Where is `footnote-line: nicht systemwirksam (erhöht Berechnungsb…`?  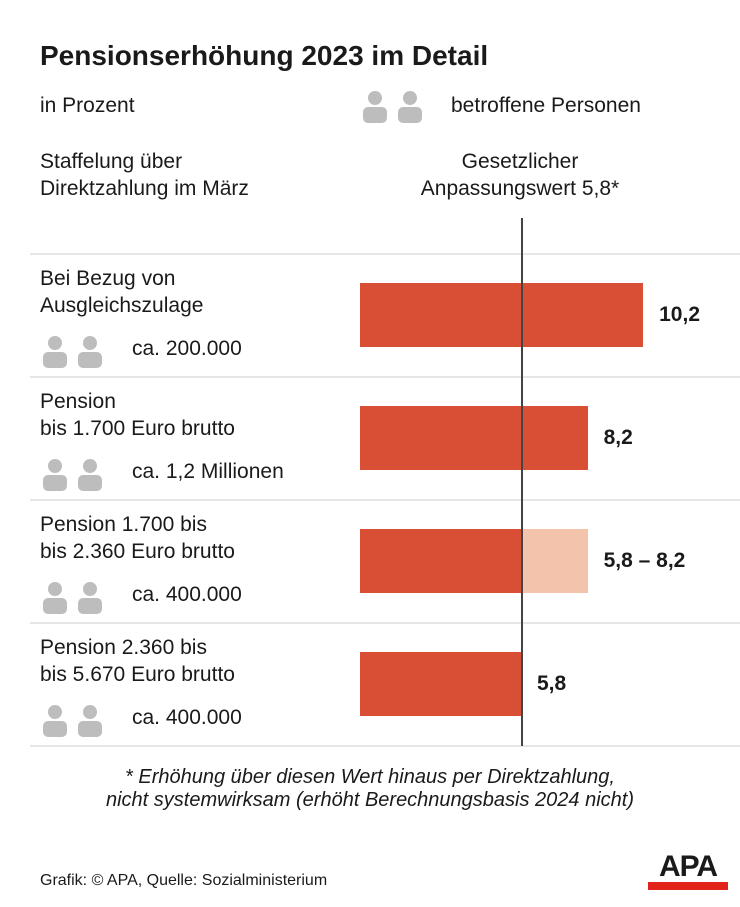 footnote-line: nicht systemwirksam (erhöht Berechnungsb… is located at coordinates (370, 800).